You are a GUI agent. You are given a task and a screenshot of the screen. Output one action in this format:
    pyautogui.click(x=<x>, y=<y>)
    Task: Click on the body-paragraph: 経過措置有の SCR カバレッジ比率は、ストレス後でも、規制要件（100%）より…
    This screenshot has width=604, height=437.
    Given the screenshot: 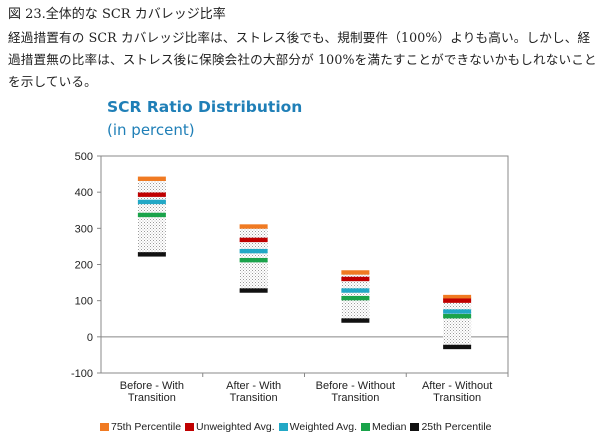 What is the action you would take?
    pyautogui.click(x=302, y=59)
    